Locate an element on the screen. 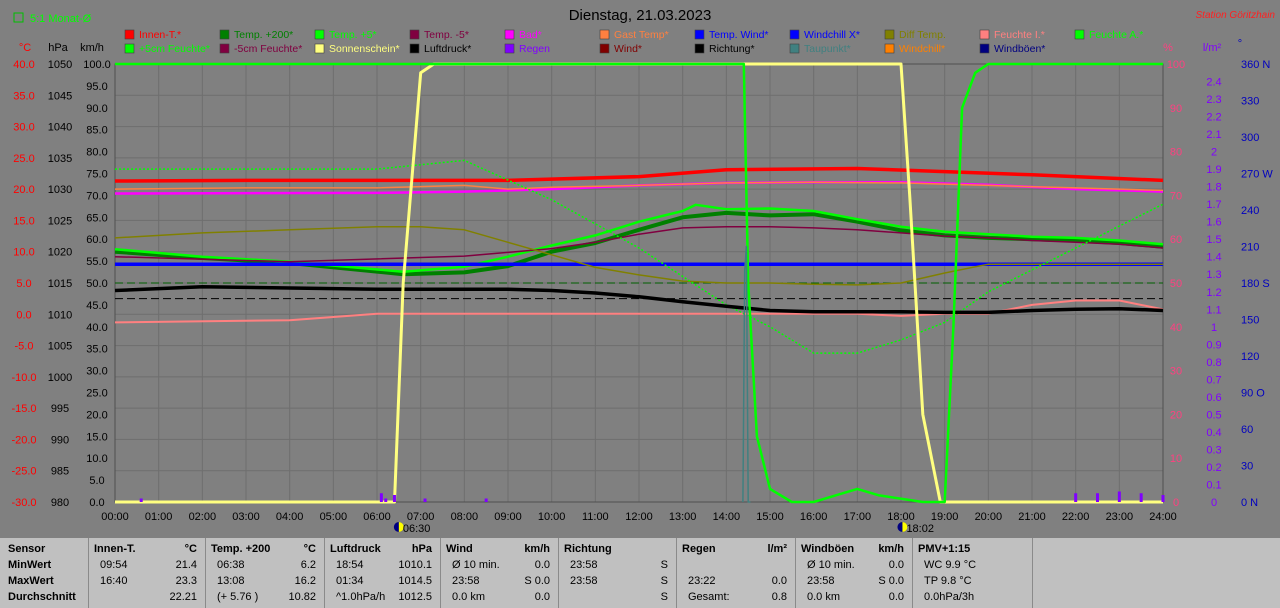 Image resolution: width=1280 pixels, height=608 pixels. stats-cell-value: 22.21 is located at coordinates (183, 597).